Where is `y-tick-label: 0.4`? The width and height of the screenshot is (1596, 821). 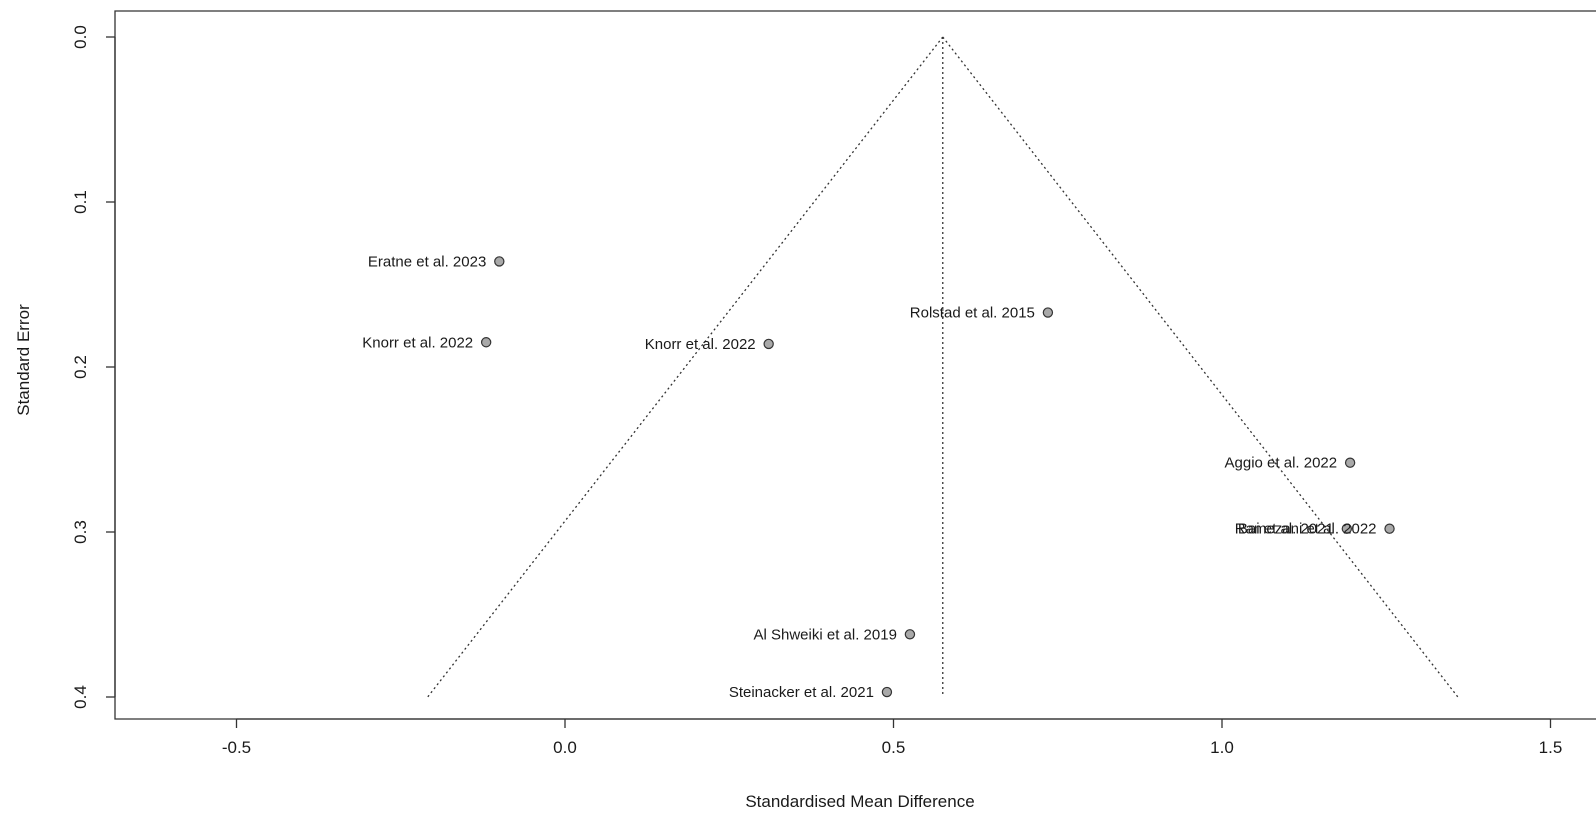 y-tick-label: 0.4 is located at coordinates (80, 697).